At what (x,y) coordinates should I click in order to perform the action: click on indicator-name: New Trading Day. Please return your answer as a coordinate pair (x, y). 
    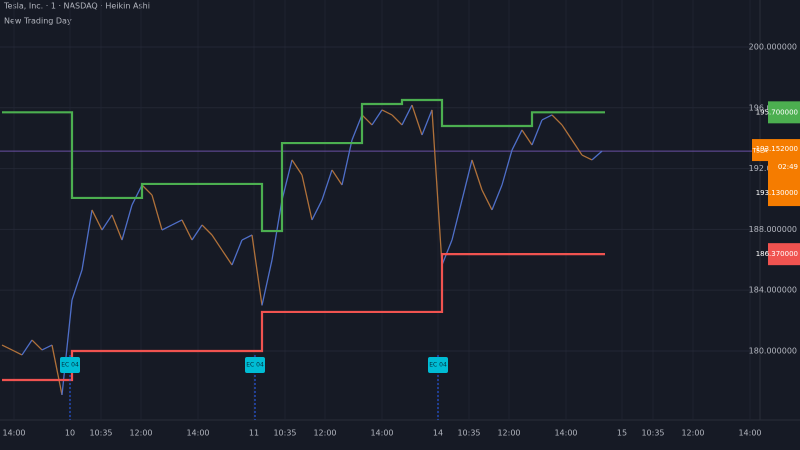
    Looking at the image, I should click on (38, 21).